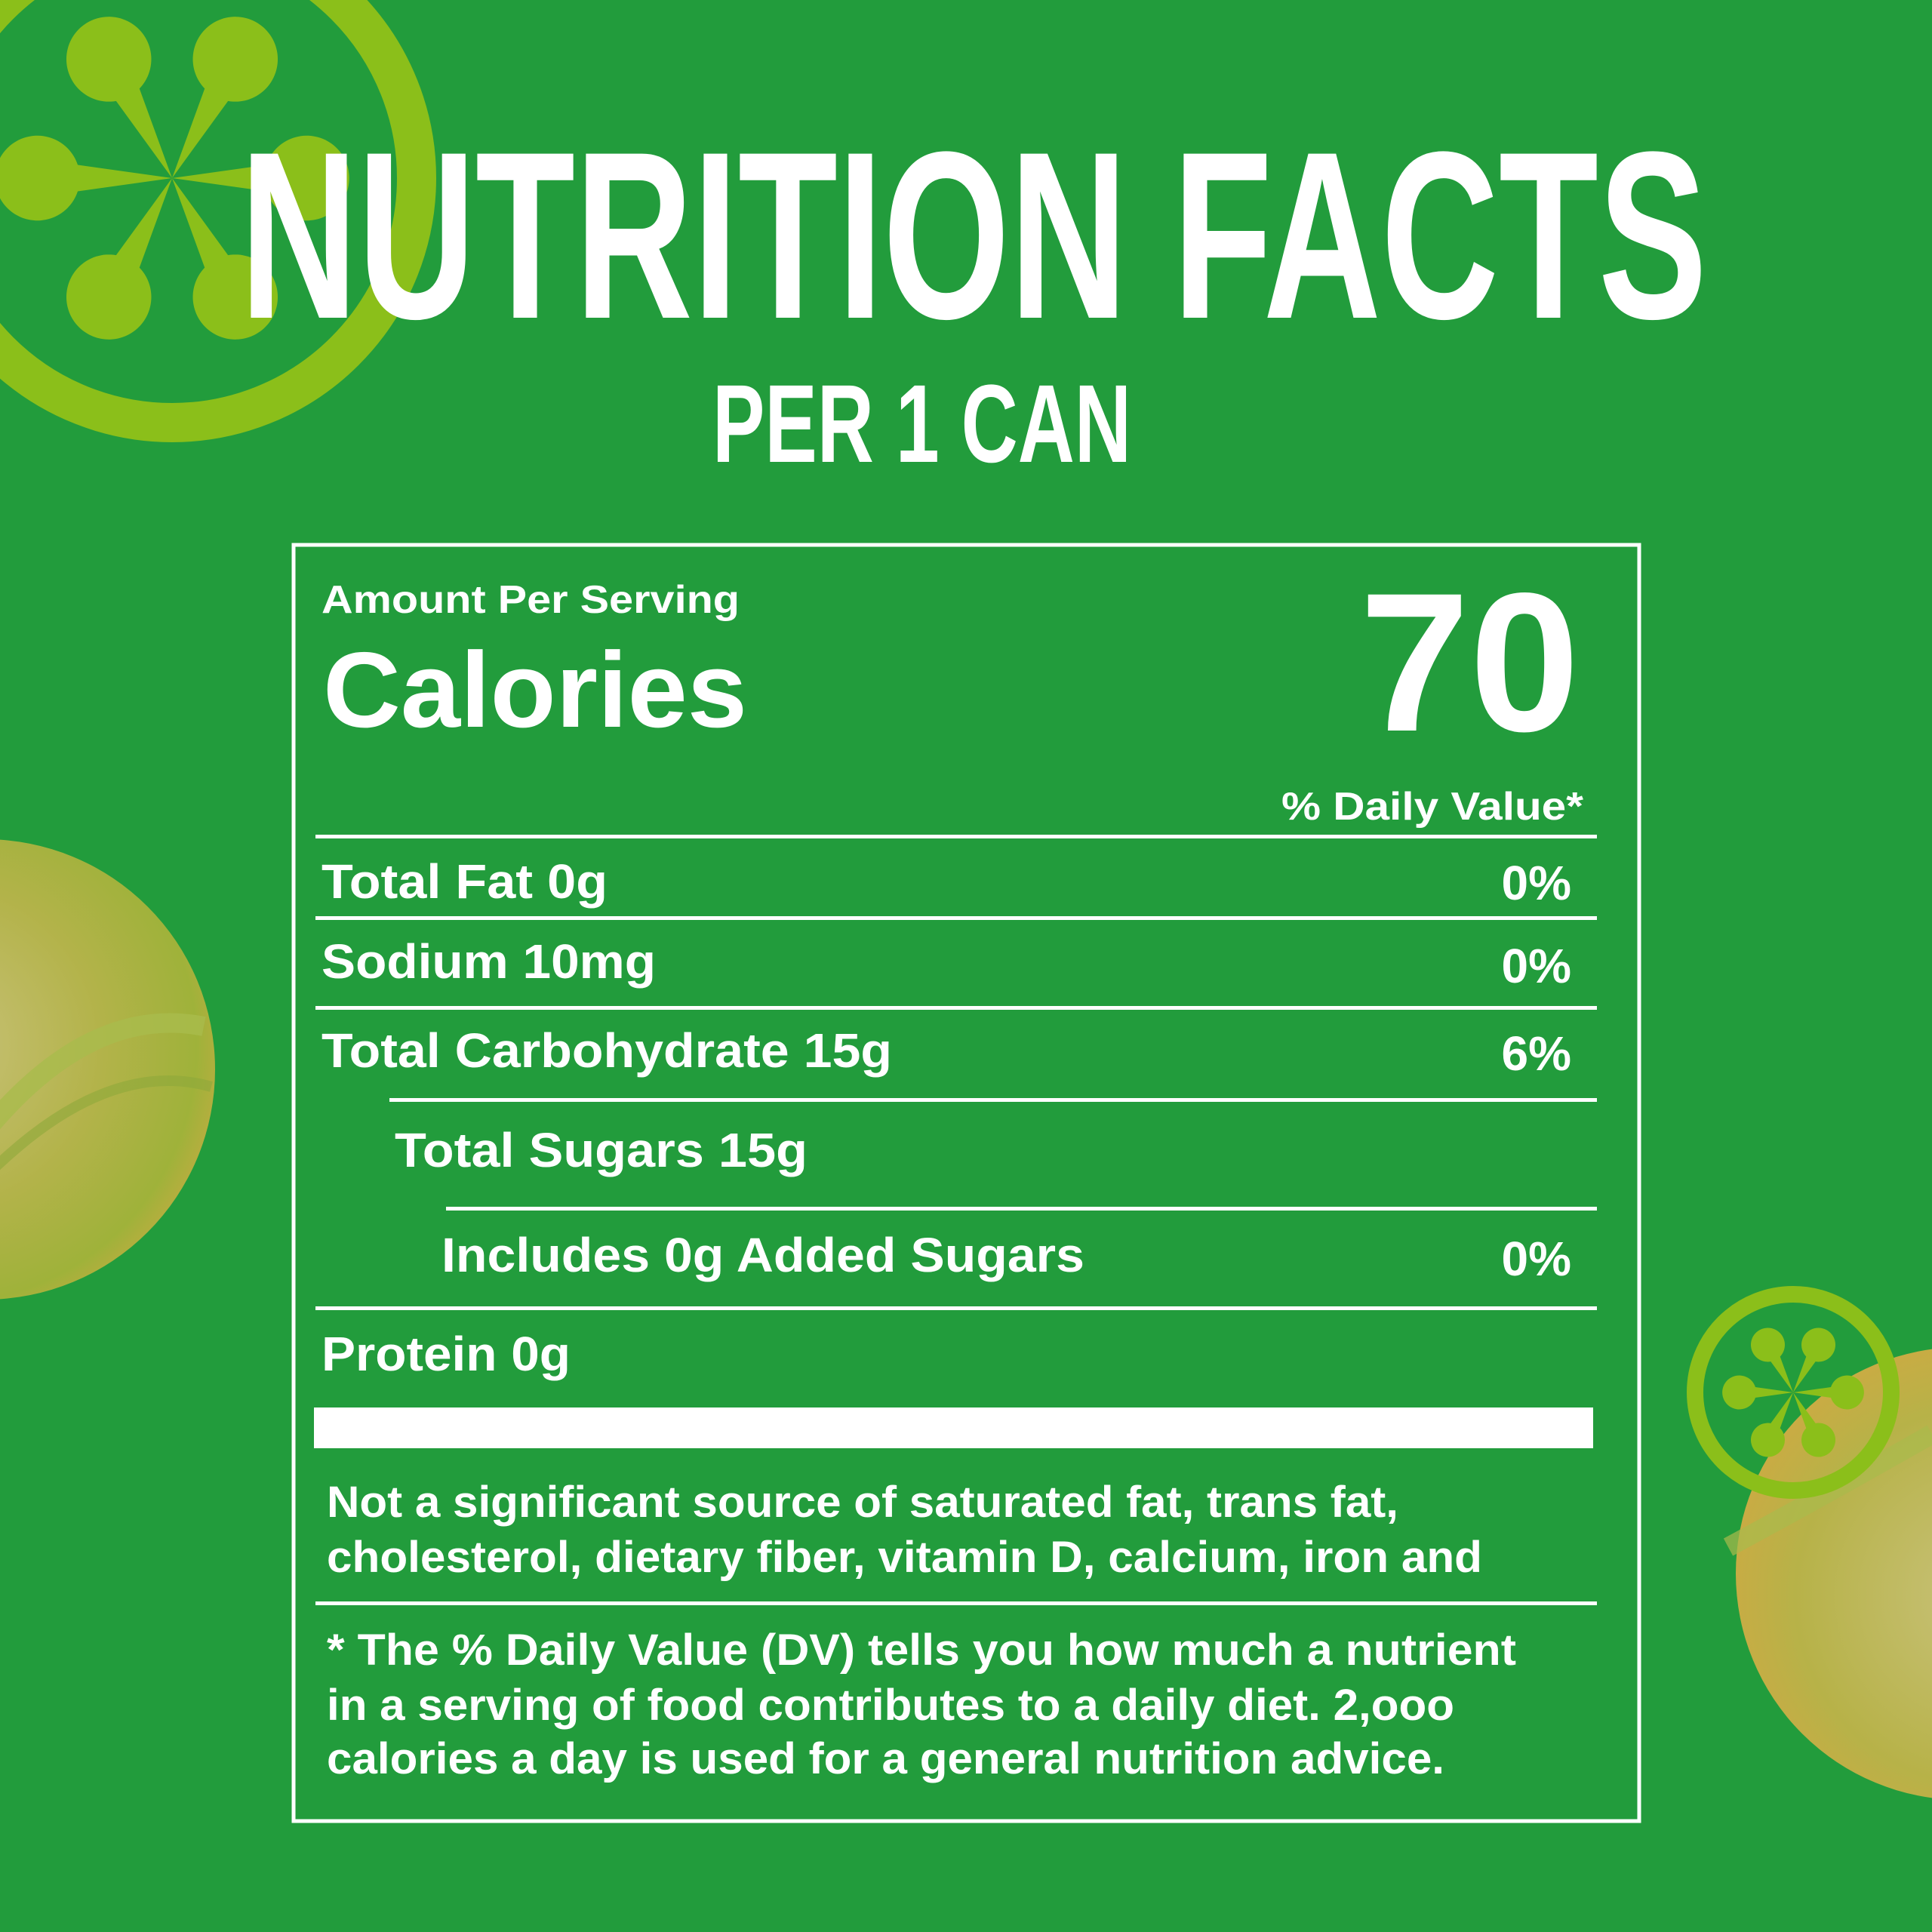  What do you see at coordinates (1537, 1259) in the screenshot?
I see `dv-added-sugars: 0%` at bounding box center [1537, 1259].